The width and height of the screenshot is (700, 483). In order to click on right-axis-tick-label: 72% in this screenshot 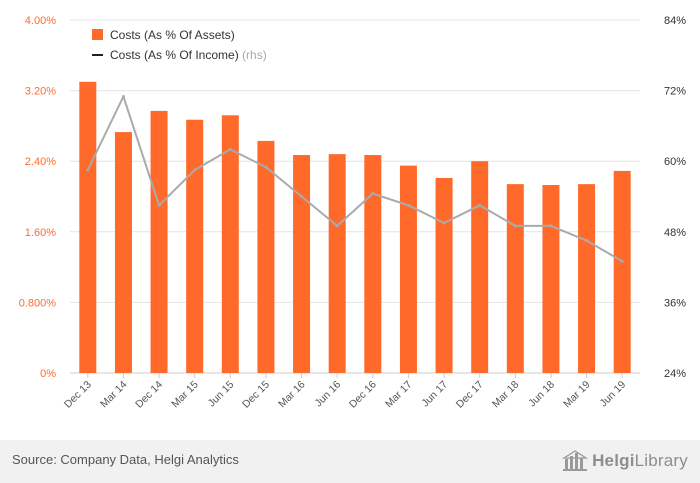, I will do `click(675, 92)`.